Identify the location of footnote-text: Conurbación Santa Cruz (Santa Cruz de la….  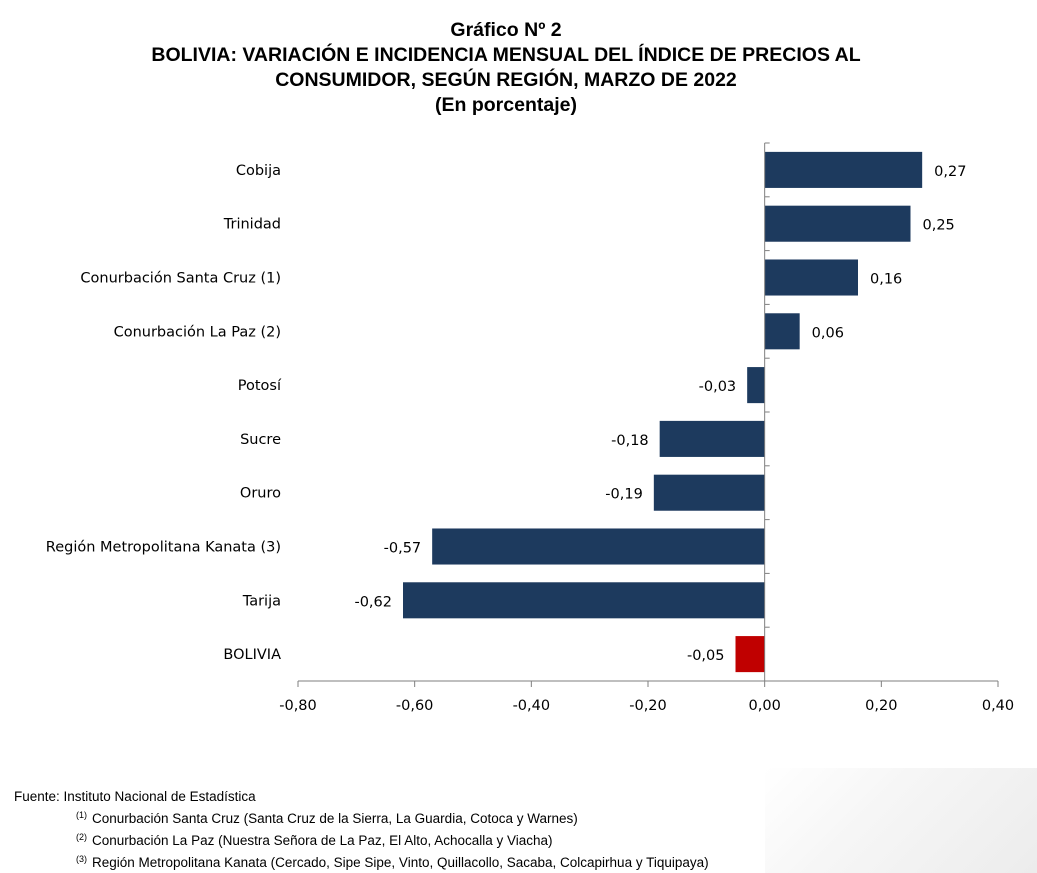
(335, 818).